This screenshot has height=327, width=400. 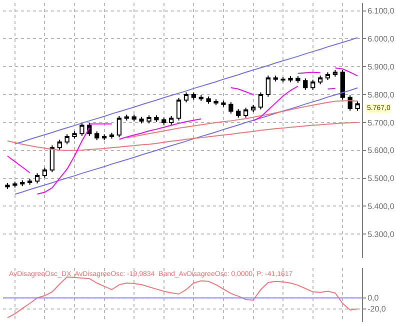 What do you see at coordinates (381, 151) in the screenshot?
I see `y-tick-label: 5.600,0` at bounding box center [381, 151].